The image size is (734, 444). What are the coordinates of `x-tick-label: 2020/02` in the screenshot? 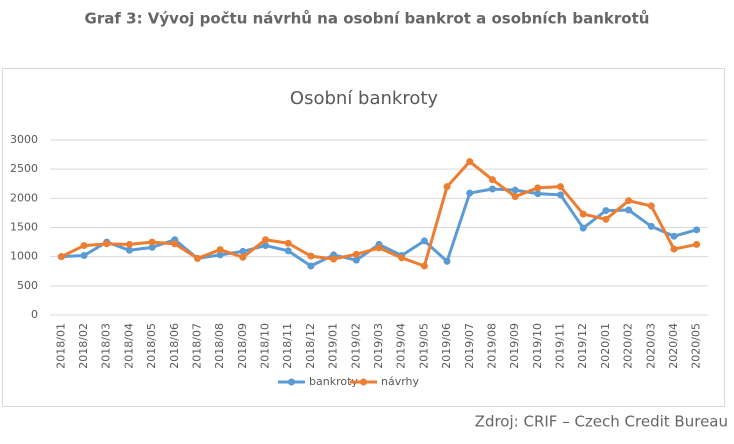 It's located at (628, 346).